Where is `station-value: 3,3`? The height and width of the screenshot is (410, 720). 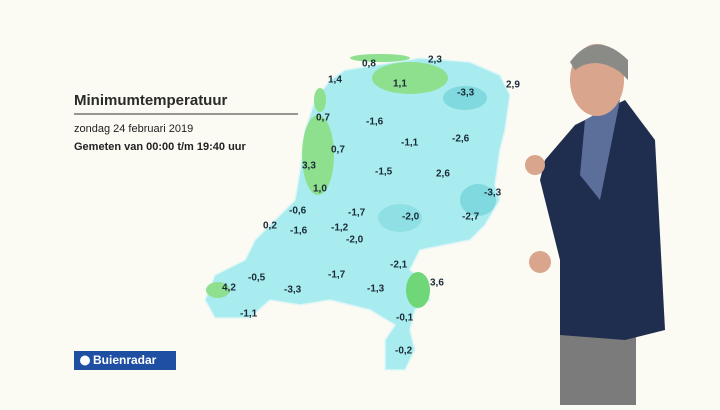
station-value: 3,3 is located at coordinates (309, 166).